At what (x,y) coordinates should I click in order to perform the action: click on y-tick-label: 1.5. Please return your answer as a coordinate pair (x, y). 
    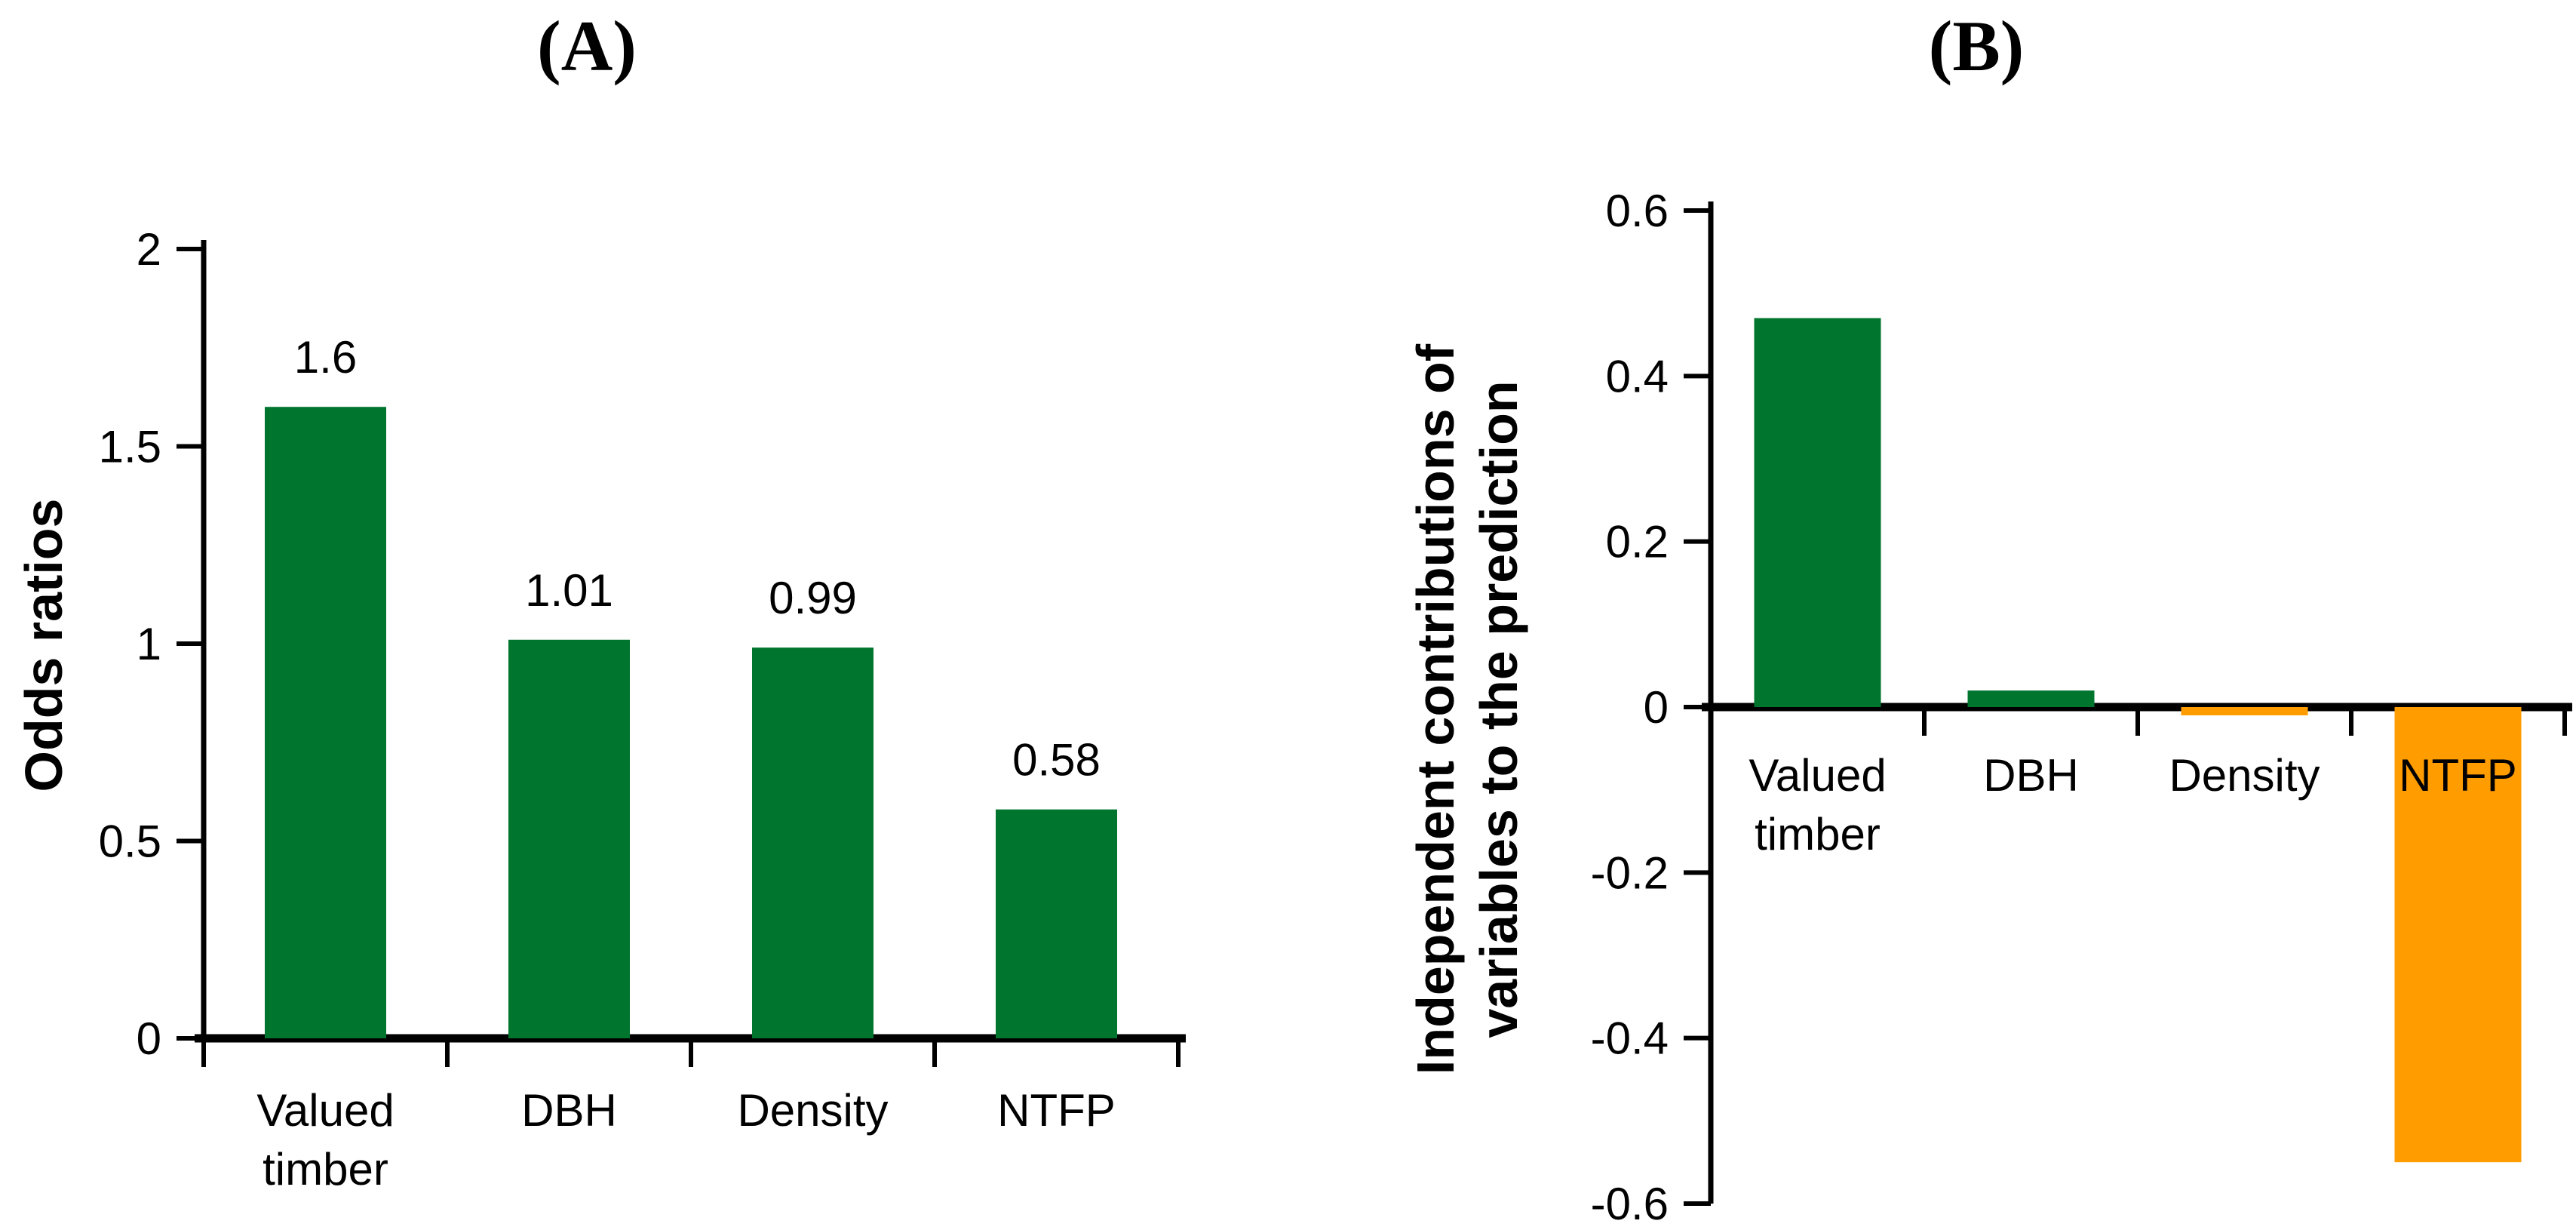
    Looking at the image, I should click on (130, 447).